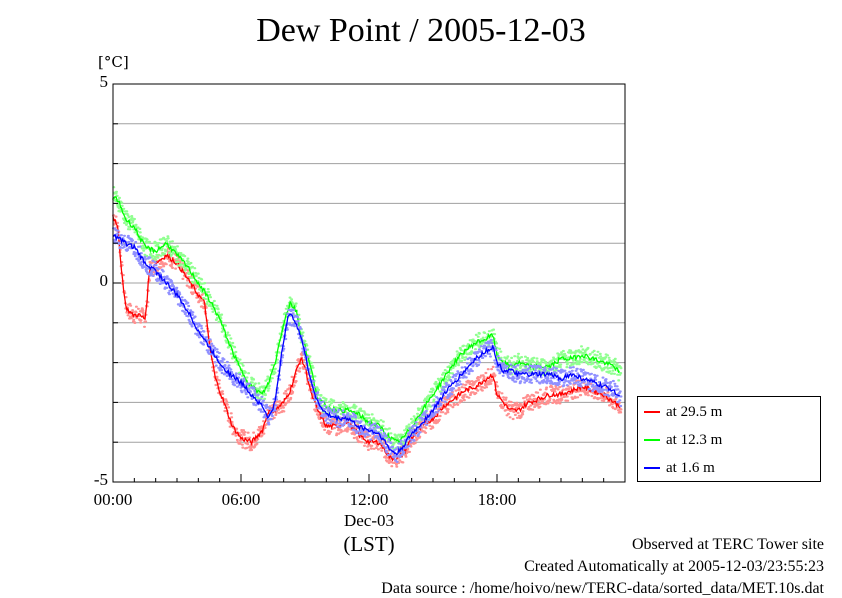  Describe the element at coordinates (694, 439) in the screenshot. I see `legend-label-12-3m: at 12.3 m` at that location.